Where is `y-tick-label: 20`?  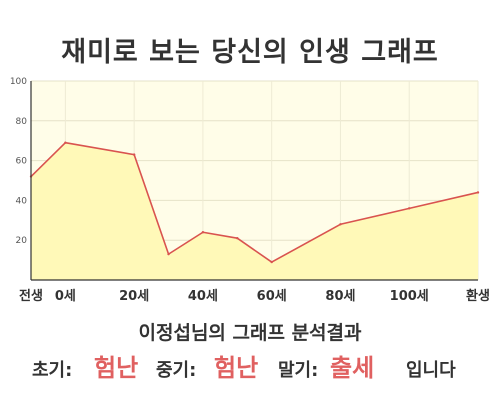
y-tick-label: 20 is located at coordinates (22, 241).